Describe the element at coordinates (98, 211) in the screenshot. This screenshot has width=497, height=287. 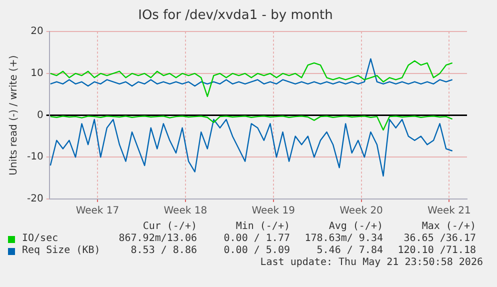
I see `x-tick-label: Week 17` at that location.